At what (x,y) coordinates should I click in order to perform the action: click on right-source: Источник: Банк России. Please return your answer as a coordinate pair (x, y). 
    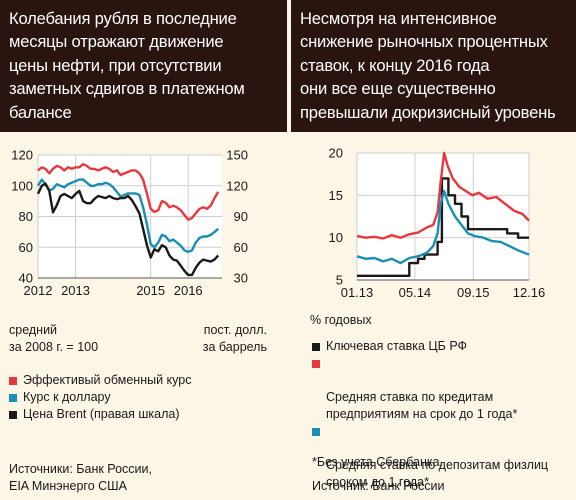
    Looking at the image, I should click on (378, 486).